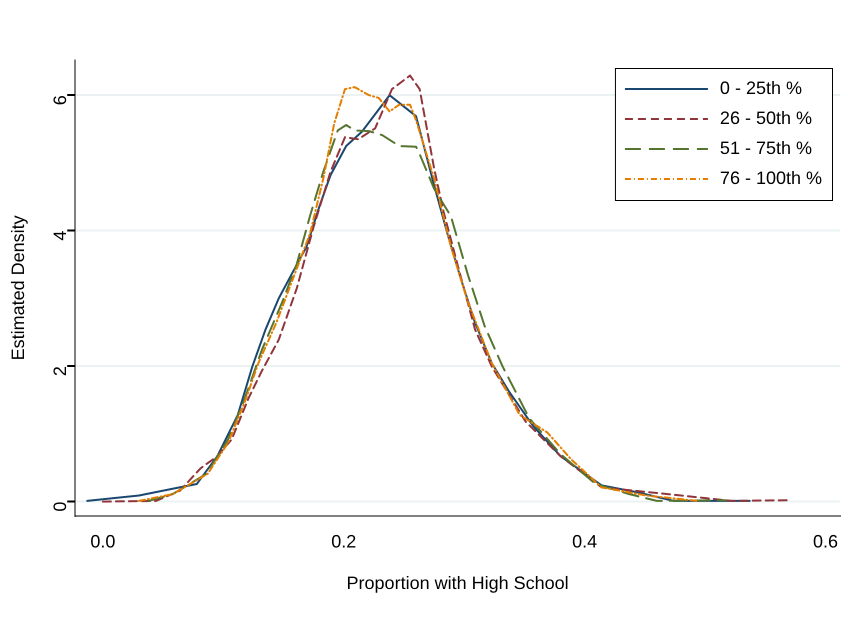 This screenshot has width=848, height=639. What do you see at coordinates (18, 287) in the screenshot?
I see `y-axis-title: Estimated Density` at bounding box center [18, 287].